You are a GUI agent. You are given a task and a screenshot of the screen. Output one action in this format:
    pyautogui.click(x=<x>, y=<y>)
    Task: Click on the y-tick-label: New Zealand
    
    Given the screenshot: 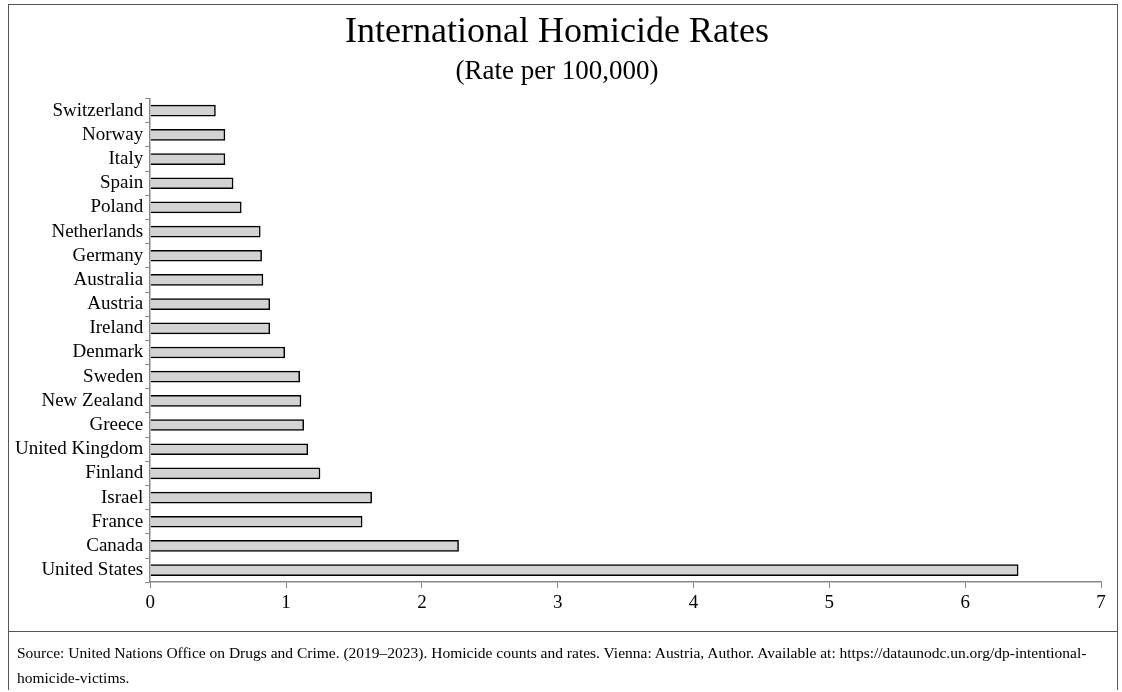 What is the action you would take?
    pyautogui.click(x=92, y=399)
    